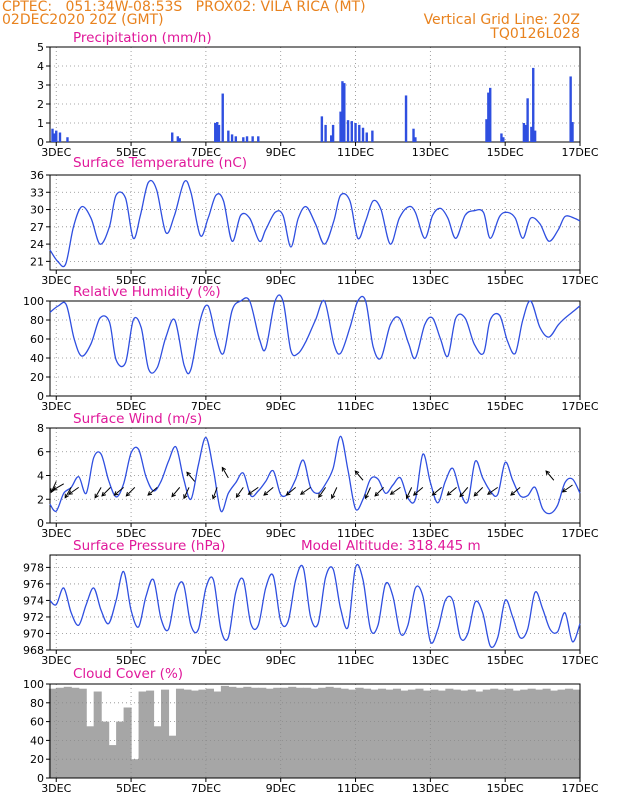 The height and width of the screenshot is (800, 618). What do you see at coordinates (128, 674) in the screenshot?
I see `cloud-cover-title: Cloud Cover (%)` at bounding box center [128, 674].